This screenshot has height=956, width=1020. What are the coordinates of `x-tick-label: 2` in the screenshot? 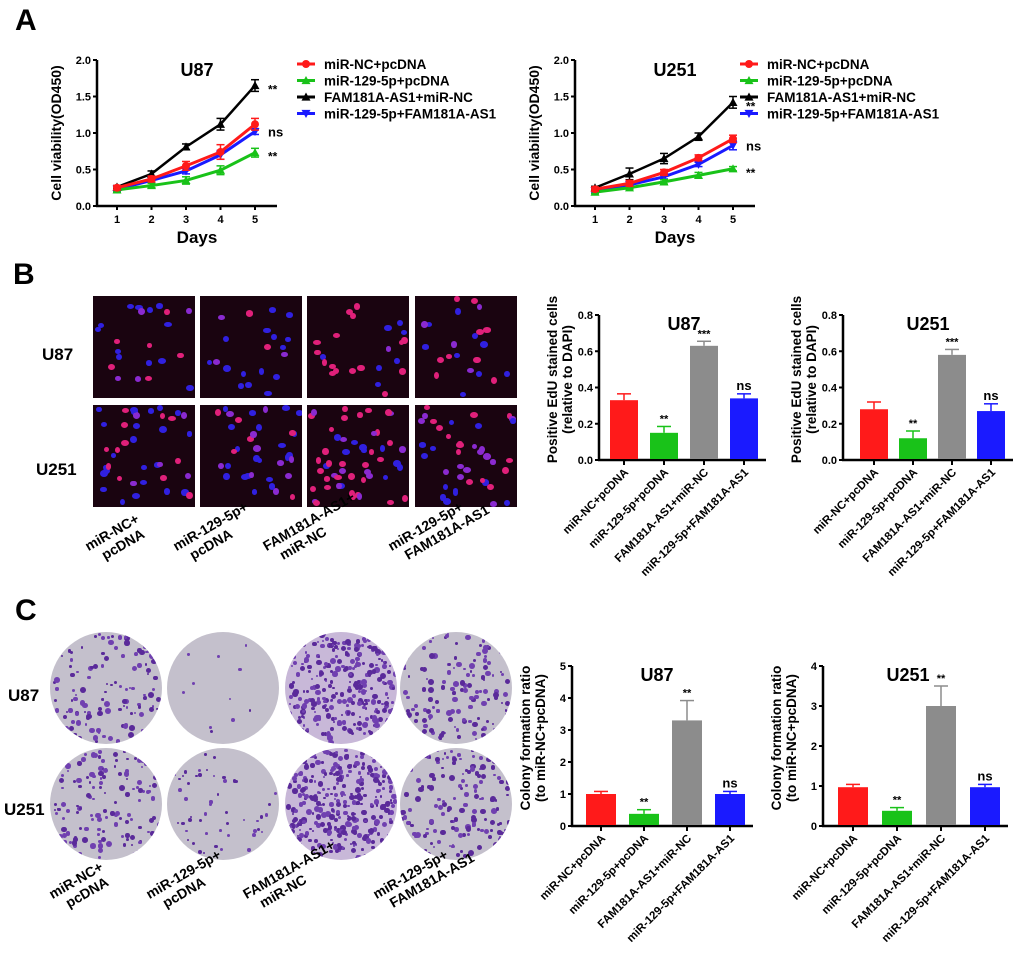 It's located at (629, 220).